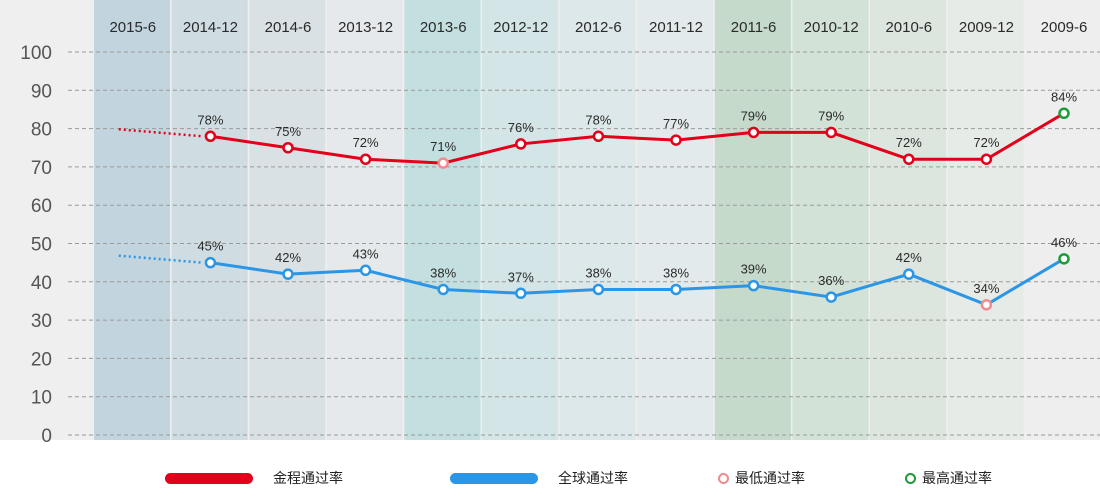  What do you see at coordinates (254, 478) in the screenshot?
I see `legend-item-jincheng: 金程通过率` at bounding box center [254, 478].